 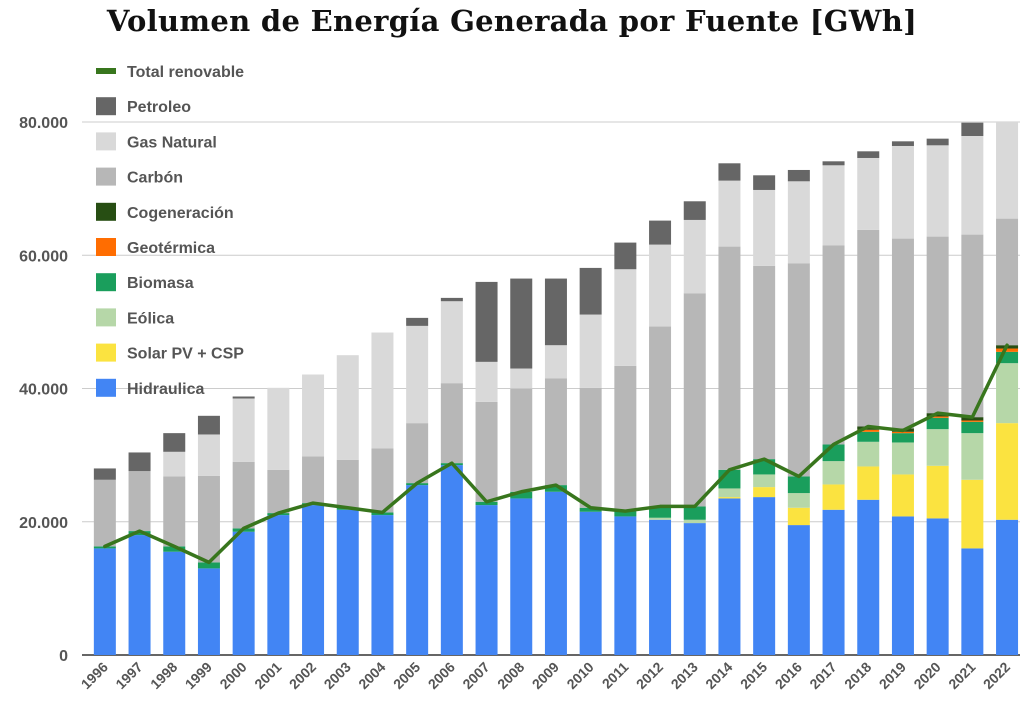 What do you see at coordinates (135, 317) in the screenshot?
I see `legend-item: Eólica` at bounding box center [135, 317].